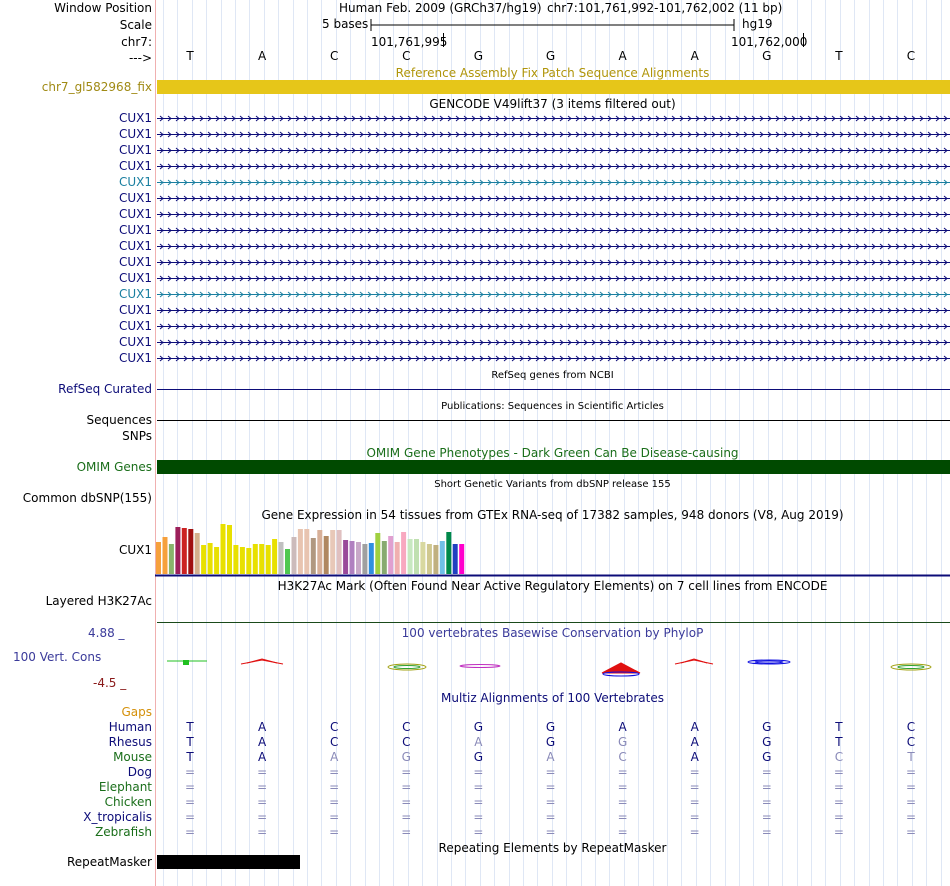 This screenshot has height=886, width=950. I want to click on fix-patch-label: chr7_gl582968_fix, so click(96, 87).